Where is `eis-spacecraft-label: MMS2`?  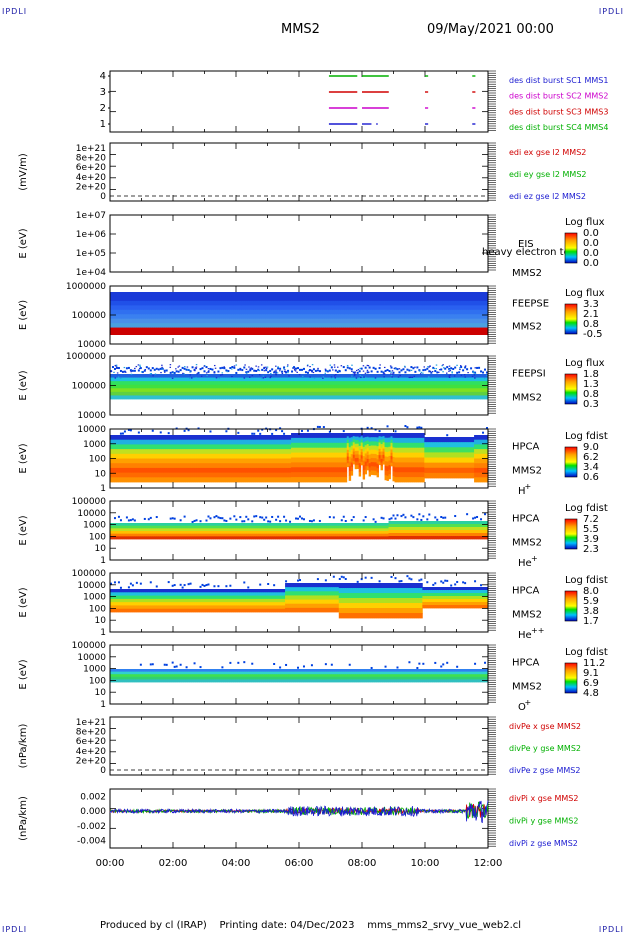 eis-spacecraft-label: MMS2 is located at coordinates (527, 273).